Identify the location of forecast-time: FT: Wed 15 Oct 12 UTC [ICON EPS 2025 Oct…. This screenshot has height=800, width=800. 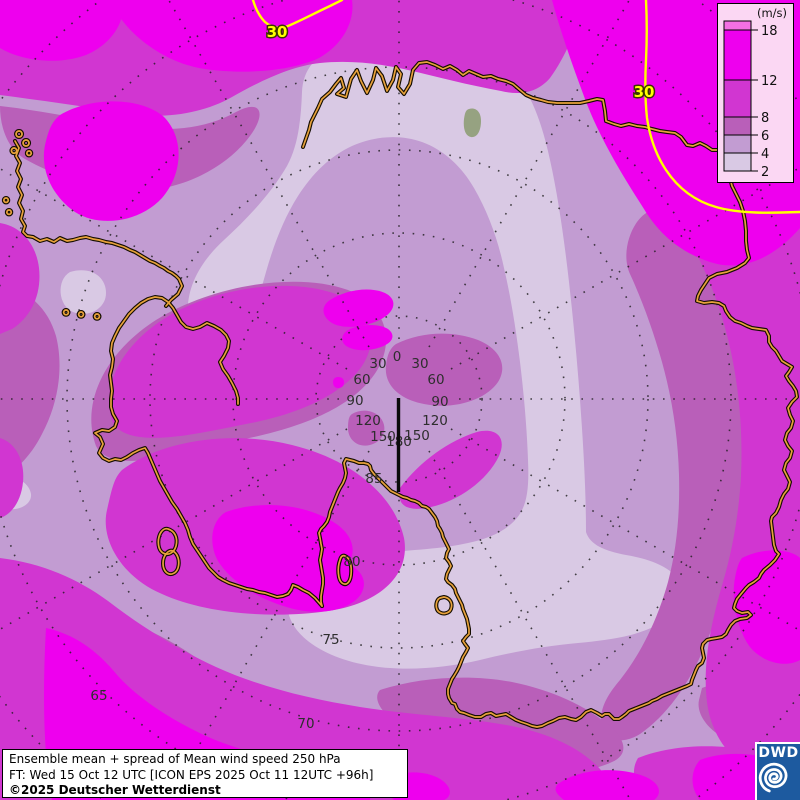
(191, 774).